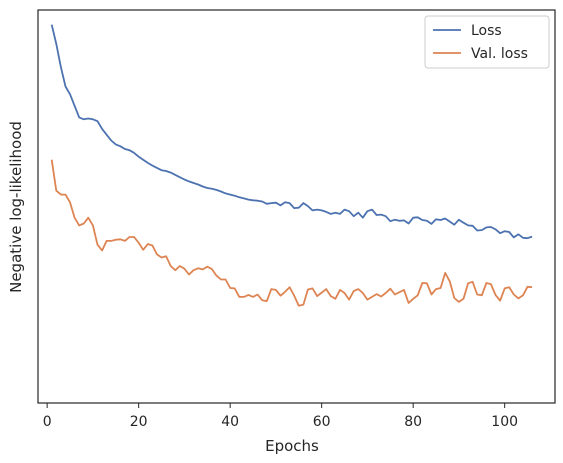 The width and height of the screenshot is (563, 463). What do you see at coordinates (292, 446) in the screenshot?
I see `x-axis-label: Epochs` at bounding box center [292, 446].